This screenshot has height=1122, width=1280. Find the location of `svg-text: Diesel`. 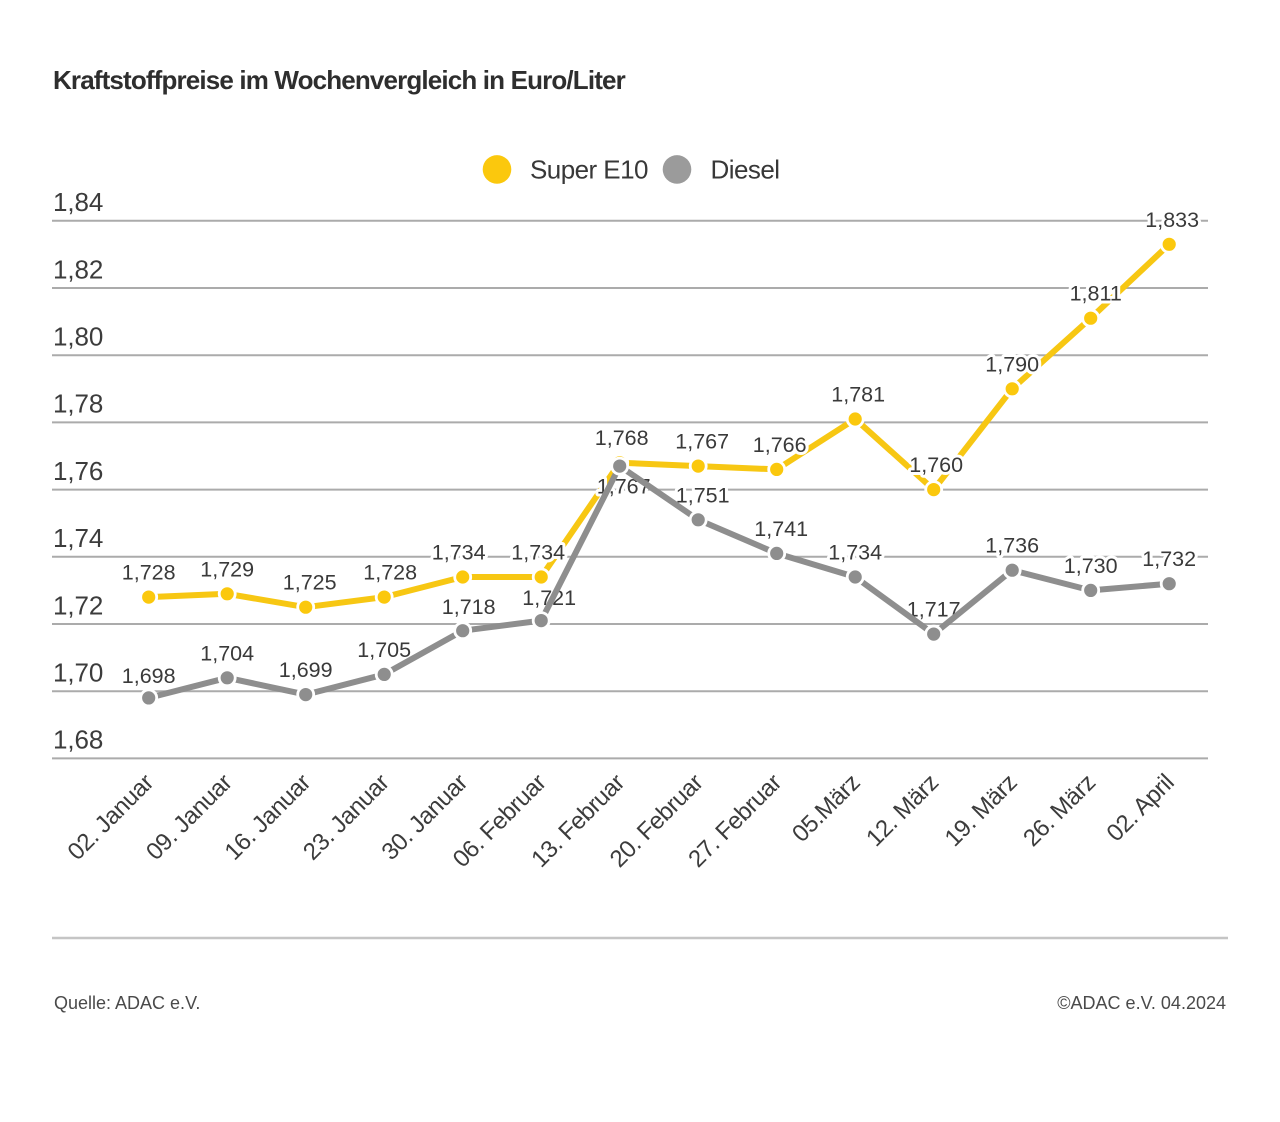

svg-text: Diesel is located at coordinates (745, 170).